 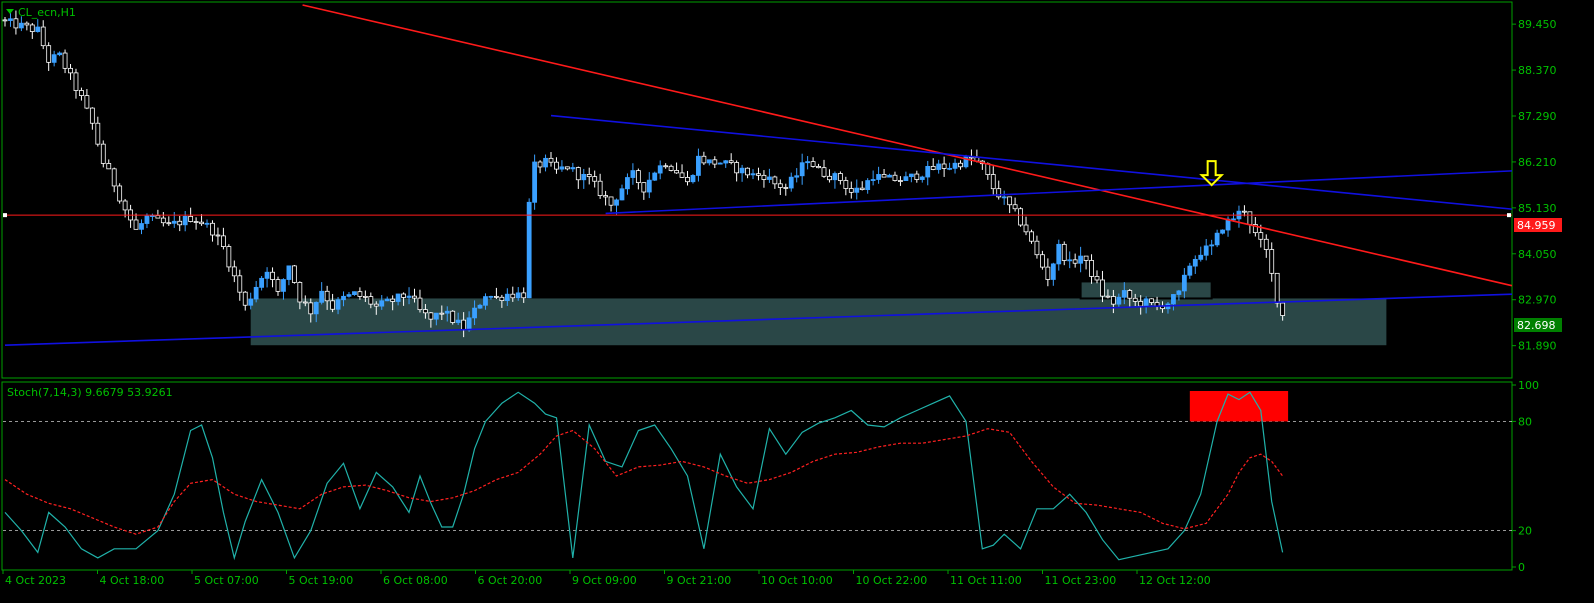 What do you see at coordinates (5, 215) in the screenshot?
I see `line-handle-left` at bounding box center [5, 215].